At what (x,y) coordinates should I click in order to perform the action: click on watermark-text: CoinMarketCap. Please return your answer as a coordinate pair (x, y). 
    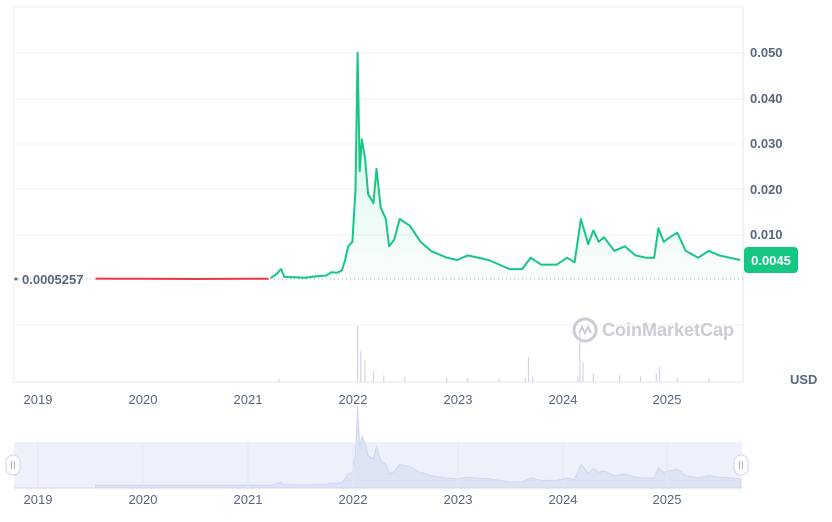
    Looking at the image, I should click on (668, 330).